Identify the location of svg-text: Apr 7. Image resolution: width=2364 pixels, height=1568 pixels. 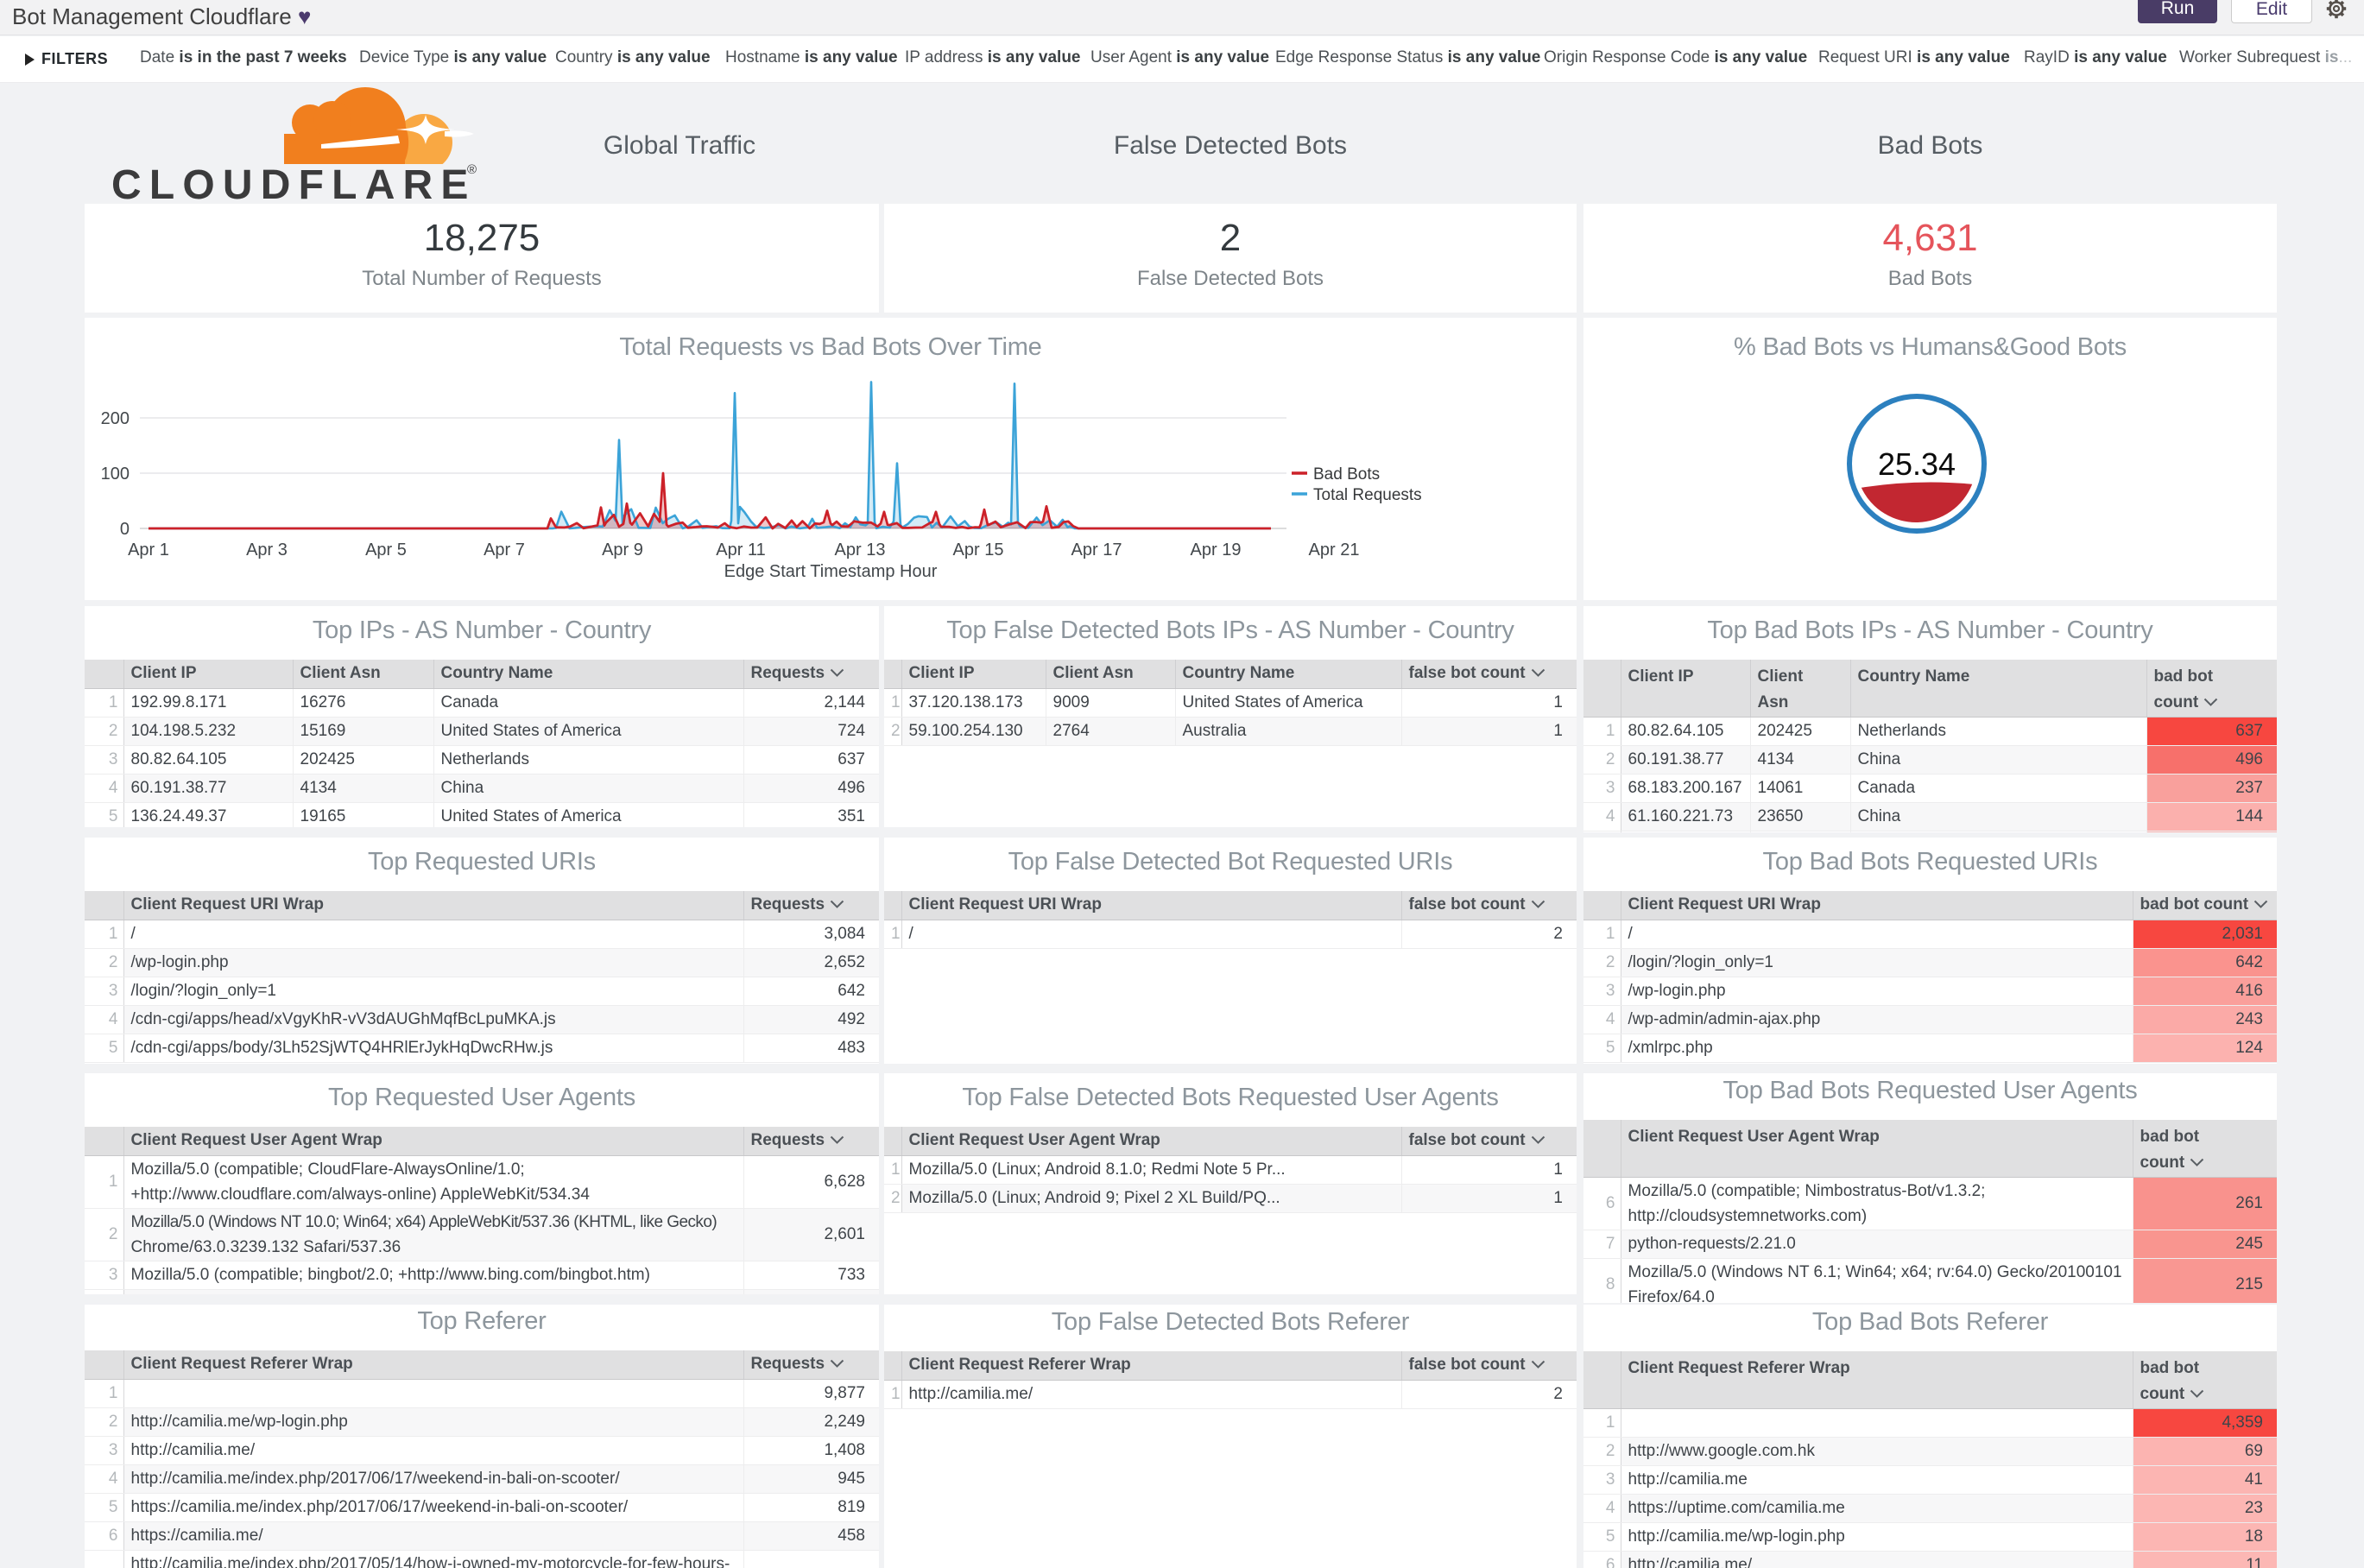
(505, 550).